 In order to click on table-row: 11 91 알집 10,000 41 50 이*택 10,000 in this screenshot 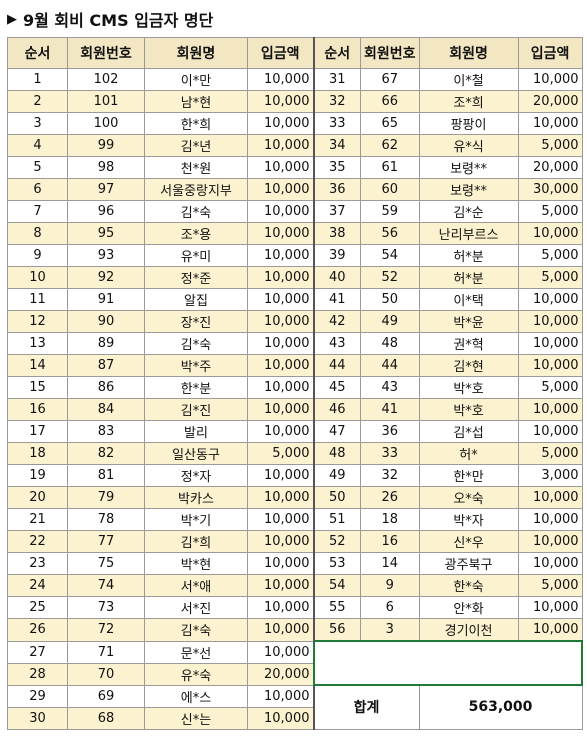, I will do `click(295, 299)`.